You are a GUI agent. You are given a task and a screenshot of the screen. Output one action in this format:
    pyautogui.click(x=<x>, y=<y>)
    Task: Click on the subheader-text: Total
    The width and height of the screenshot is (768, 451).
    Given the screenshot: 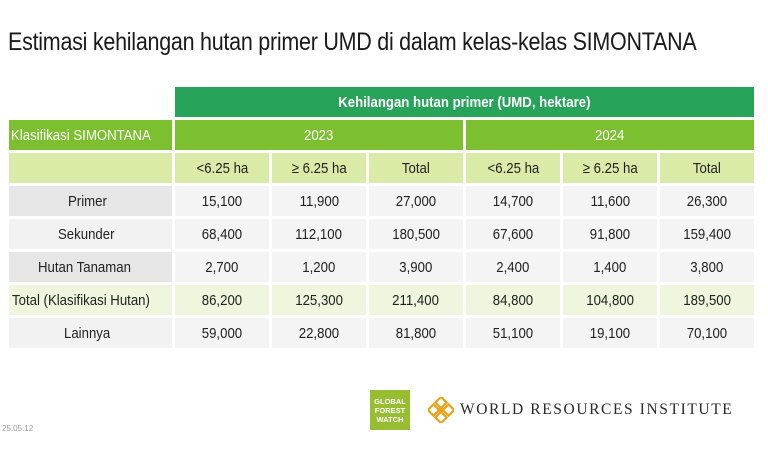 What is the action you would take?
    pyautogui.click(x=707, y=168)
    